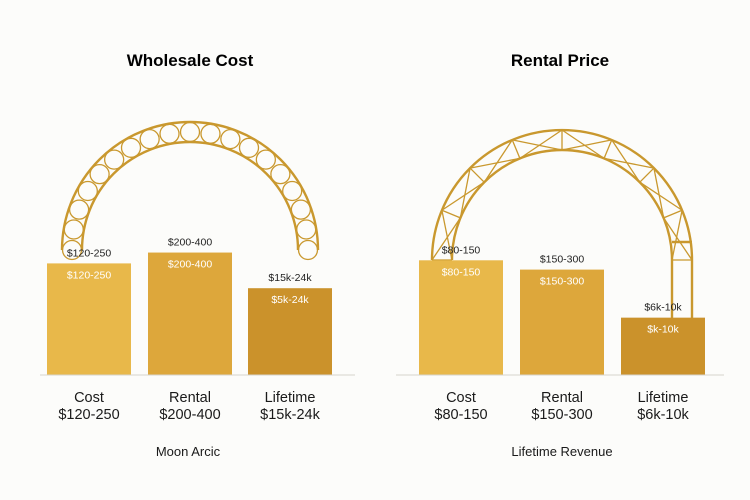  What do you see at coordinates (290, 300) in the screenshot?
I see `bar-inner-label: $5k-24k` at bounding box center [290, 300].